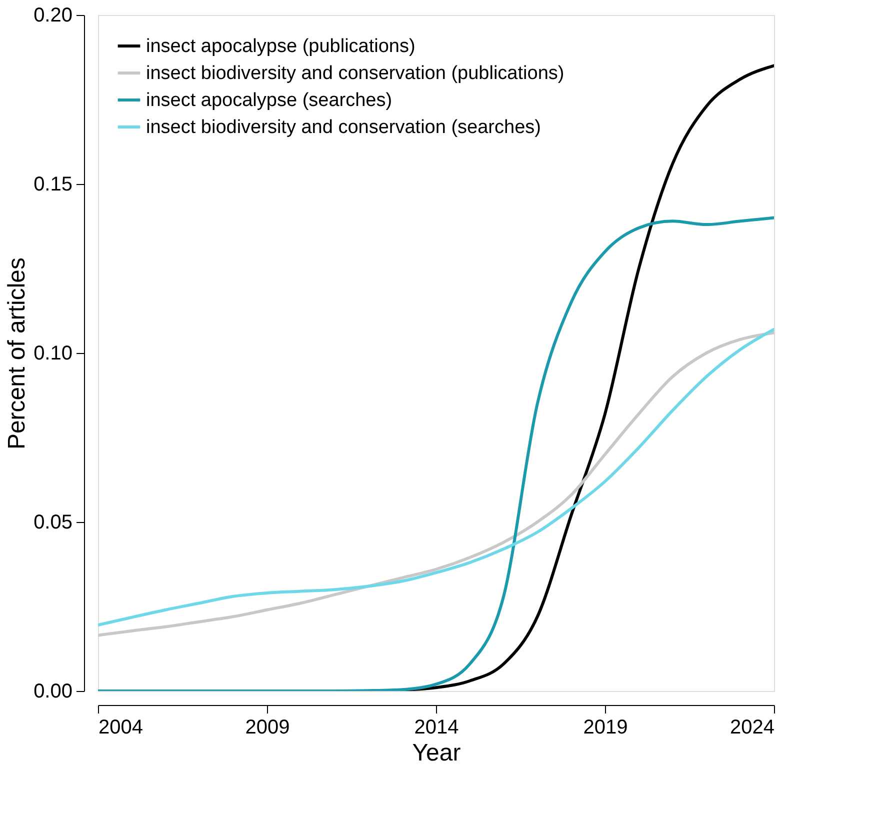 This screenshot has height=821, width=872. What do you see at coordinates (267, 727) in the screenshot?
I see `x-tick-label: 2009` at bounding box center [267, 727].